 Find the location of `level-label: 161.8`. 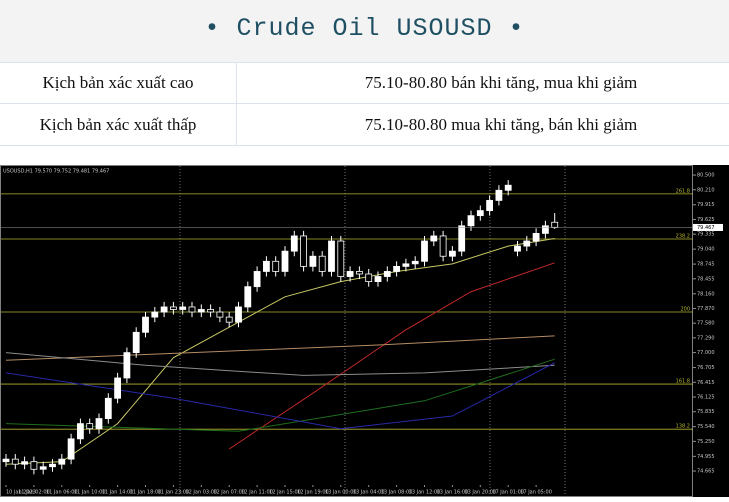

level-label: 161.8 is located at coordinates (683, 382).